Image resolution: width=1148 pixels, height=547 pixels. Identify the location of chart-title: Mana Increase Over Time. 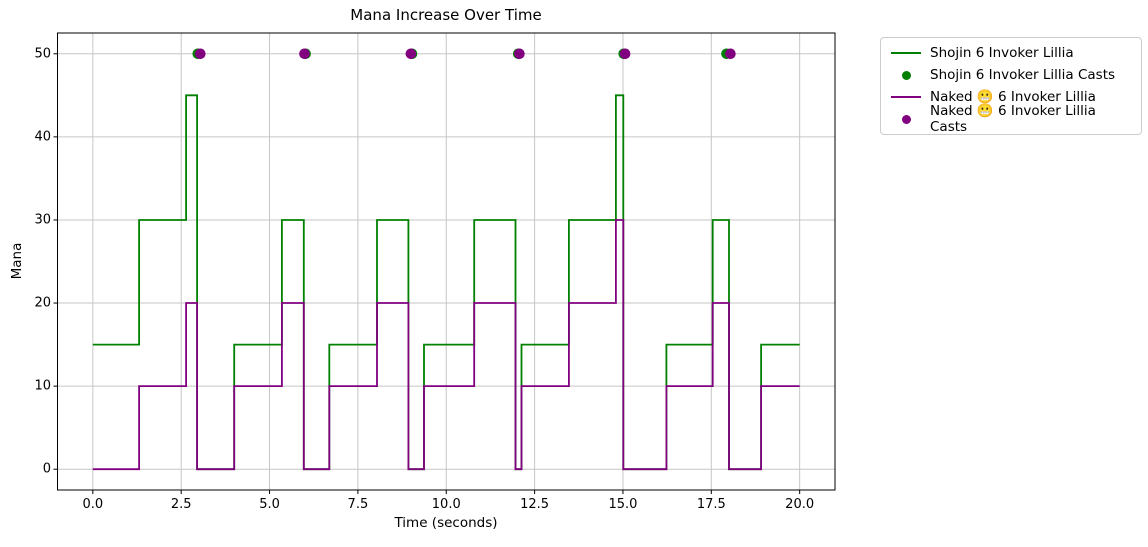
(446, 15).